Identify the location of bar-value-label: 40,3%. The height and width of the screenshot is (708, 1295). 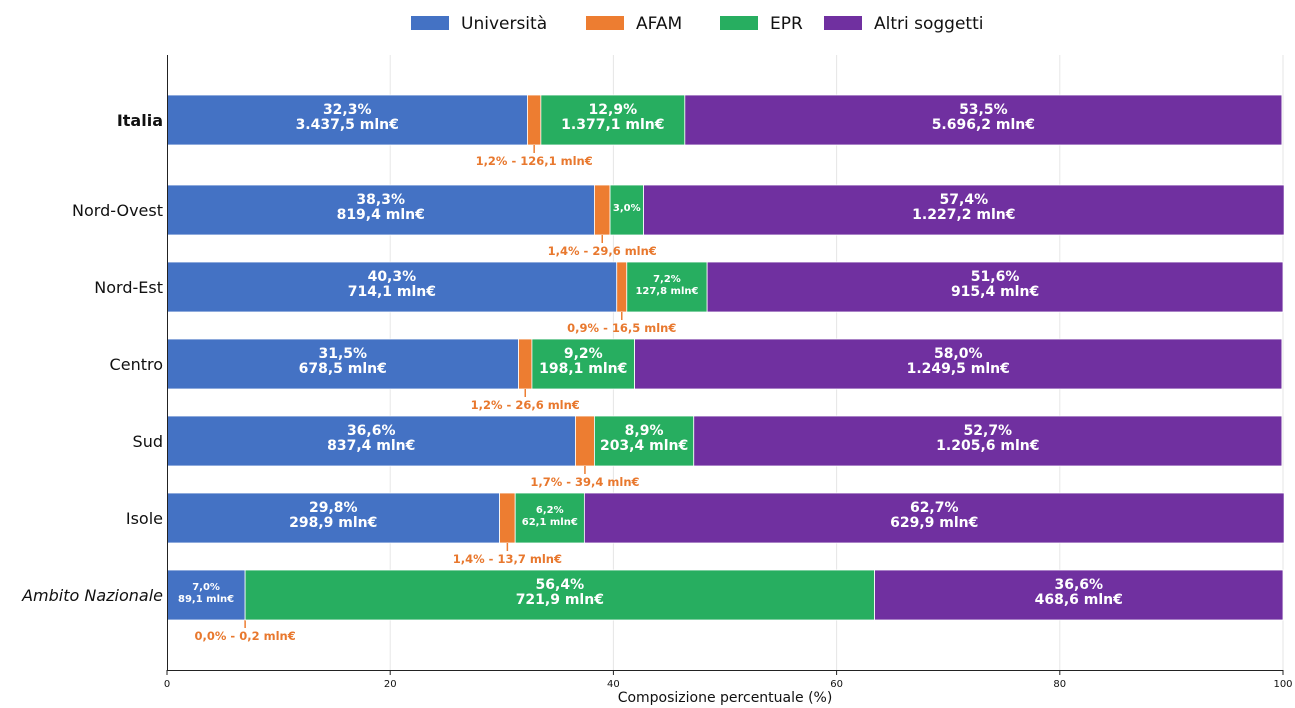
(392, 277).